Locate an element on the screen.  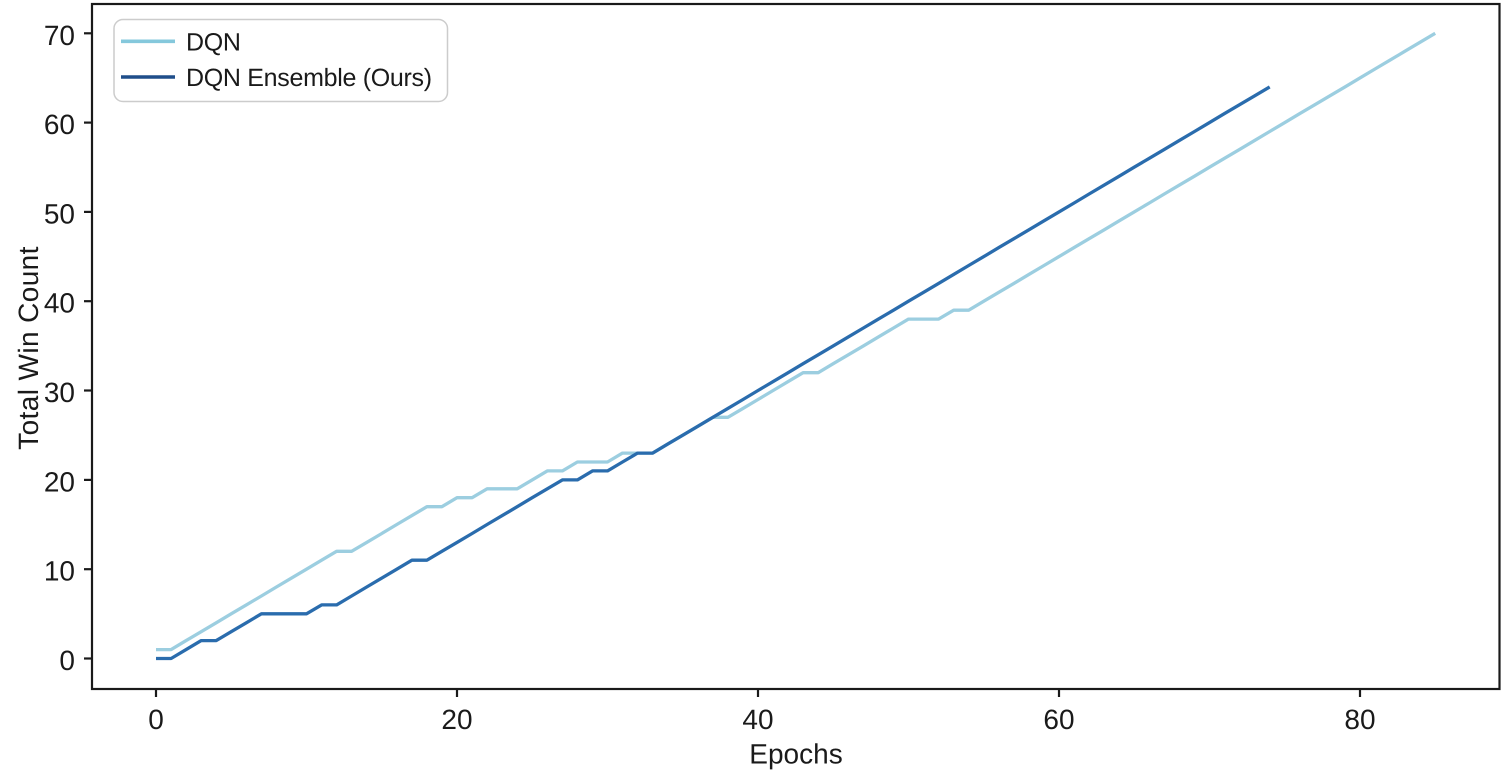
svg-text: 80 is located at coordinates (1359, 719).